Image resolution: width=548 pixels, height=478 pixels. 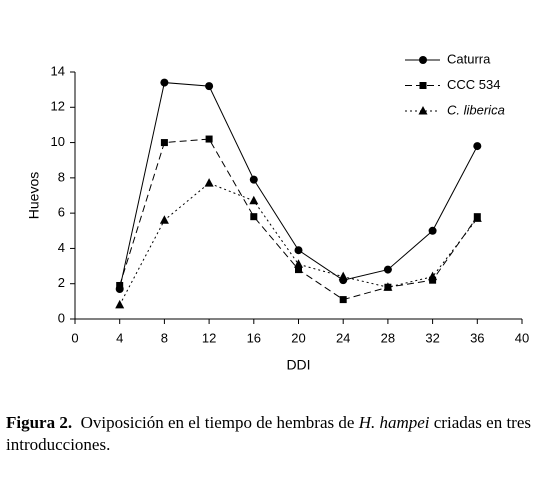 What do you see at coordinates (58, 141) in the screenshot?
I see `y-tick-label: 10` at bounding box center [58, 141].